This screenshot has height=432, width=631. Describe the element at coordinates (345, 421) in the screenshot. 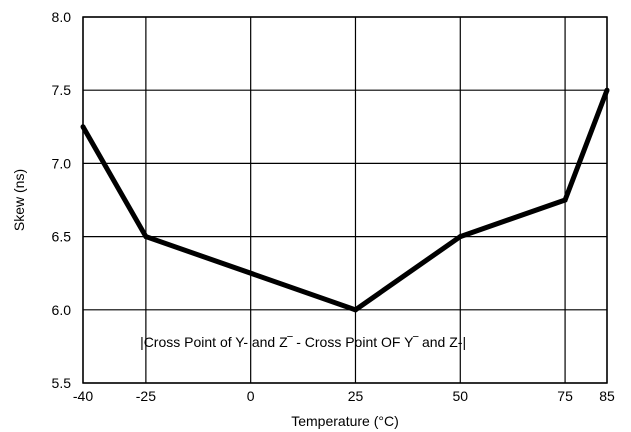

I see `x-axis-label: Temperature (°C)` at that location.